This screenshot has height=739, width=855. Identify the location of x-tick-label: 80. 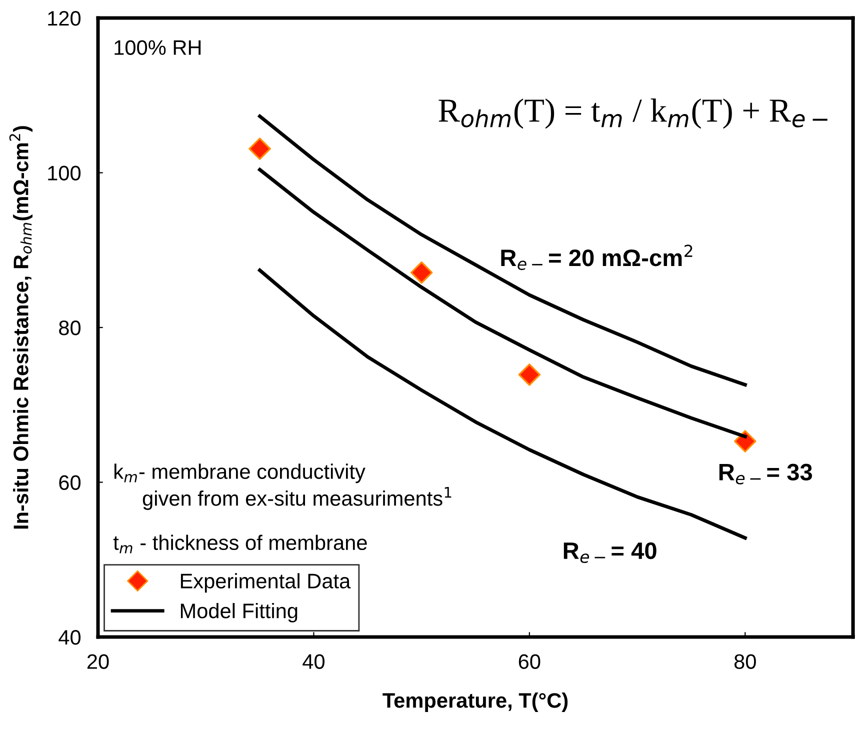
(745, 661).